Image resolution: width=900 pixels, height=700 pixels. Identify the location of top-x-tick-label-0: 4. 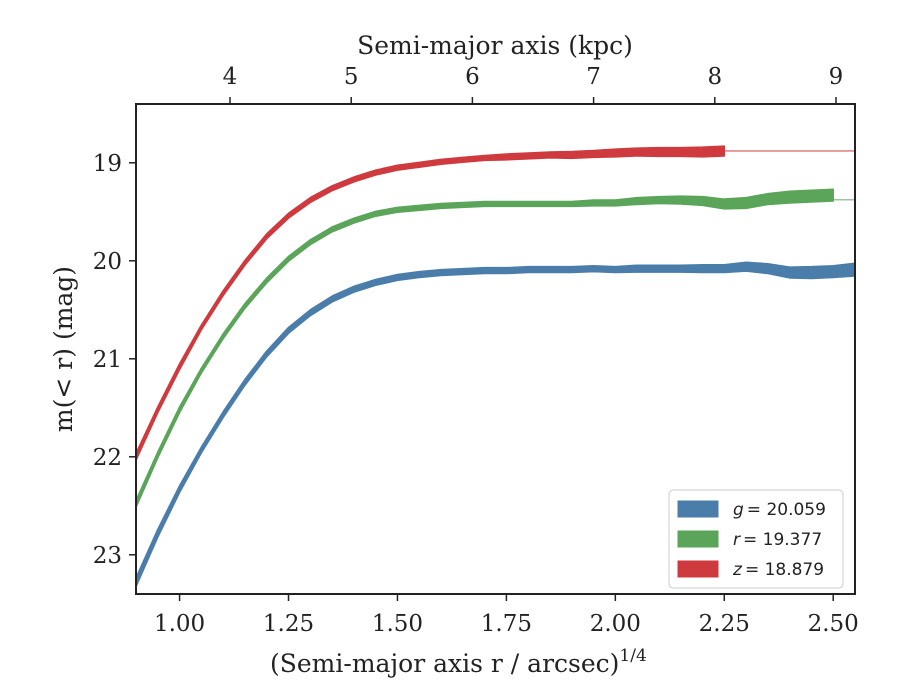
(230, 77).